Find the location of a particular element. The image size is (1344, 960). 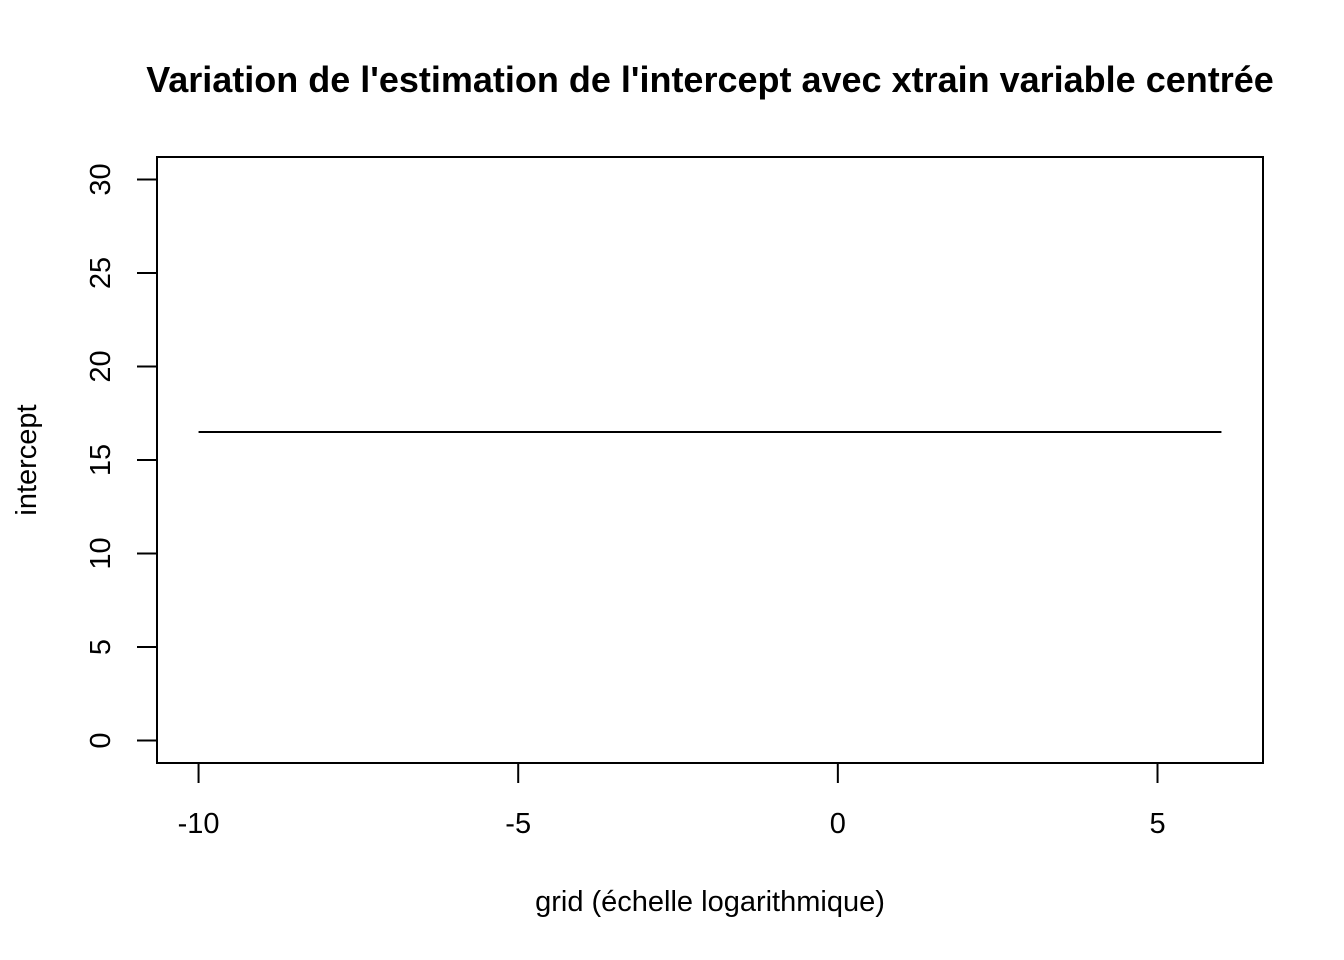

y-axis: 0 5 10 15 20 25 30 is located at coordinates (121, 456).